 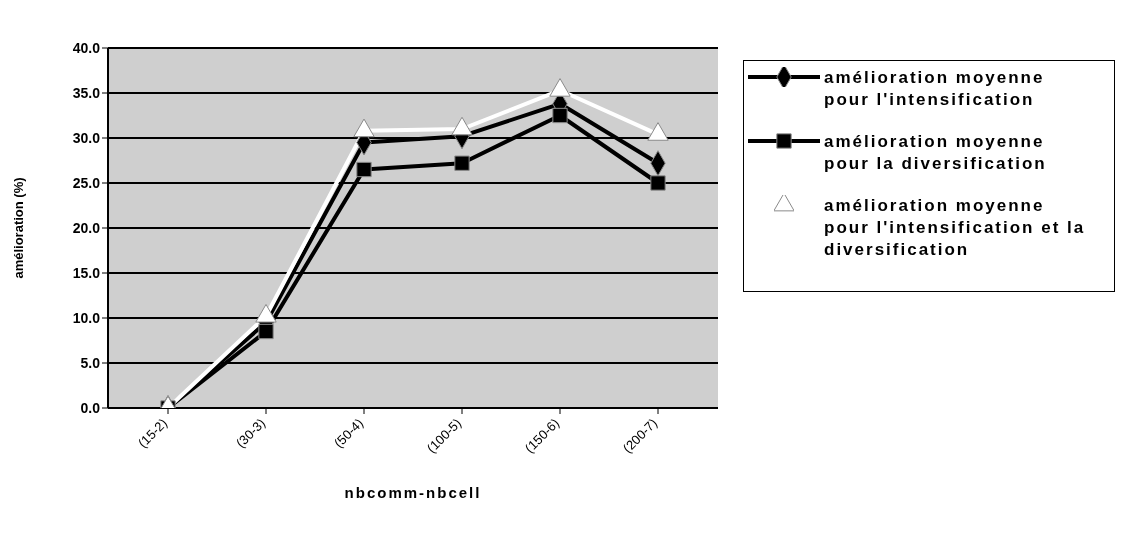 I want to click on y-tick-label: 0.0, so click(x=90, y=407).